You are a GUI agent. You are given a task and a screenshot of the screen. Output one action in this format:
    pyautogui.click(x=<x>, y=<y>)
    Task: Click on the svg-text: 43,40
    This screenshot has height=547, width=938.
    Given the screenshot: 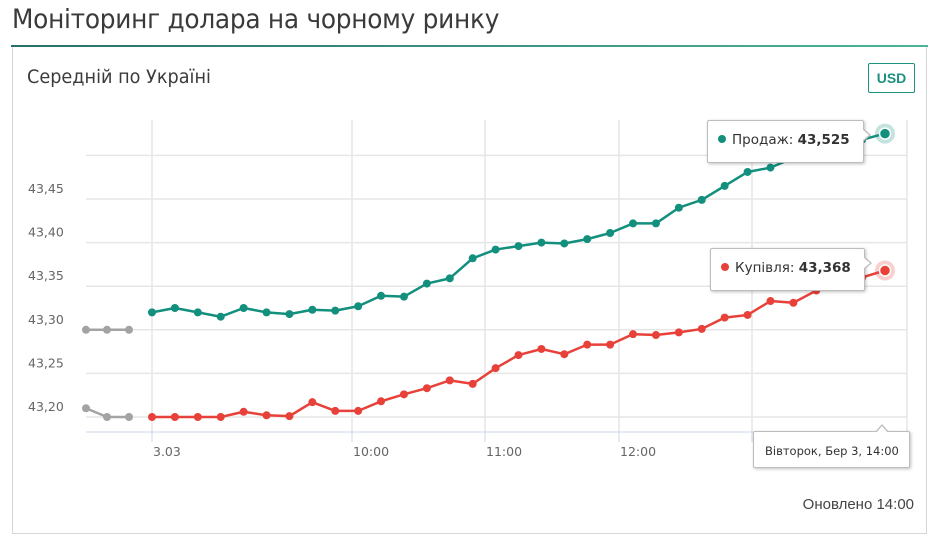 What is the action you would take?
    pyautogui.click(x=46, y=232)
    